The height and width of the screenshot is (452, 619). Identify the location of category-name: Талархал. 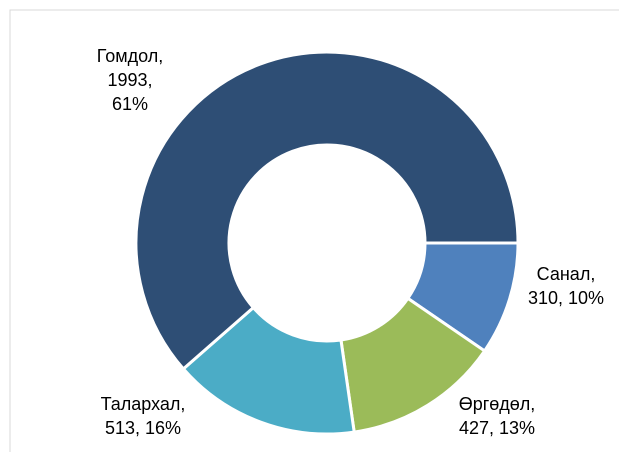
(141, 404).